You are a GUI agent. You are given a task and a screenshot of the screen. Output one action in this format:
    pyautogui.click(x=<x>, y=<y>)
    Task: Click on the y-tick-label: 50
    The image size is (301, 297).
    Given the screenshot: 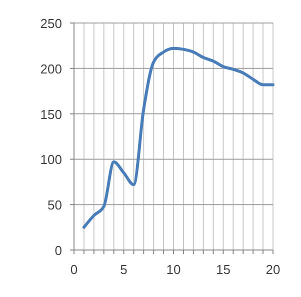 What is the action you would take?
    pyautogui.click(x=55, y=205)
    